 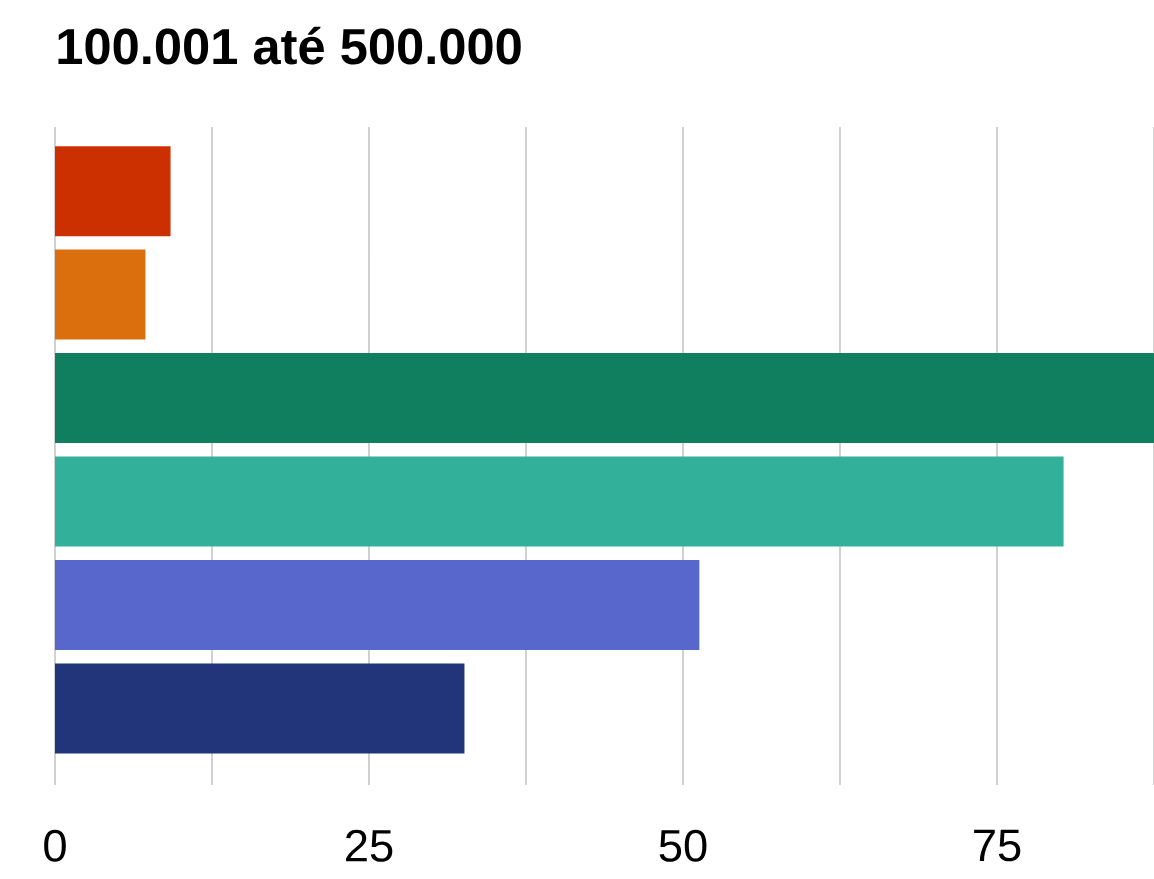 What do you see at coordinates (997, 845) in the screenshot?
I see `x-tick-label: 75` at bounding box center [997, 845].